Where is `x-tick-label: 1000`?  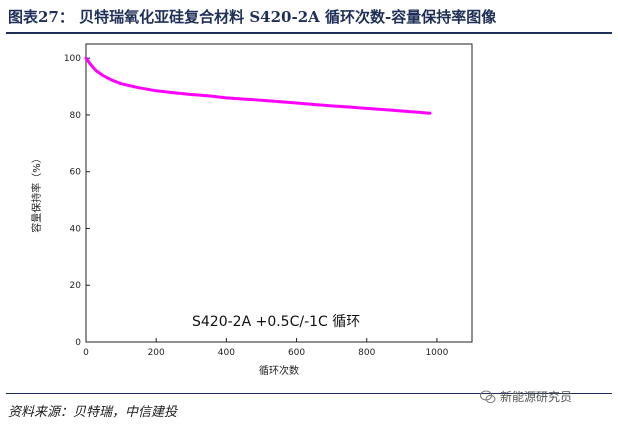 x-tick-label: 1000 is located at coordinates (436, 353).